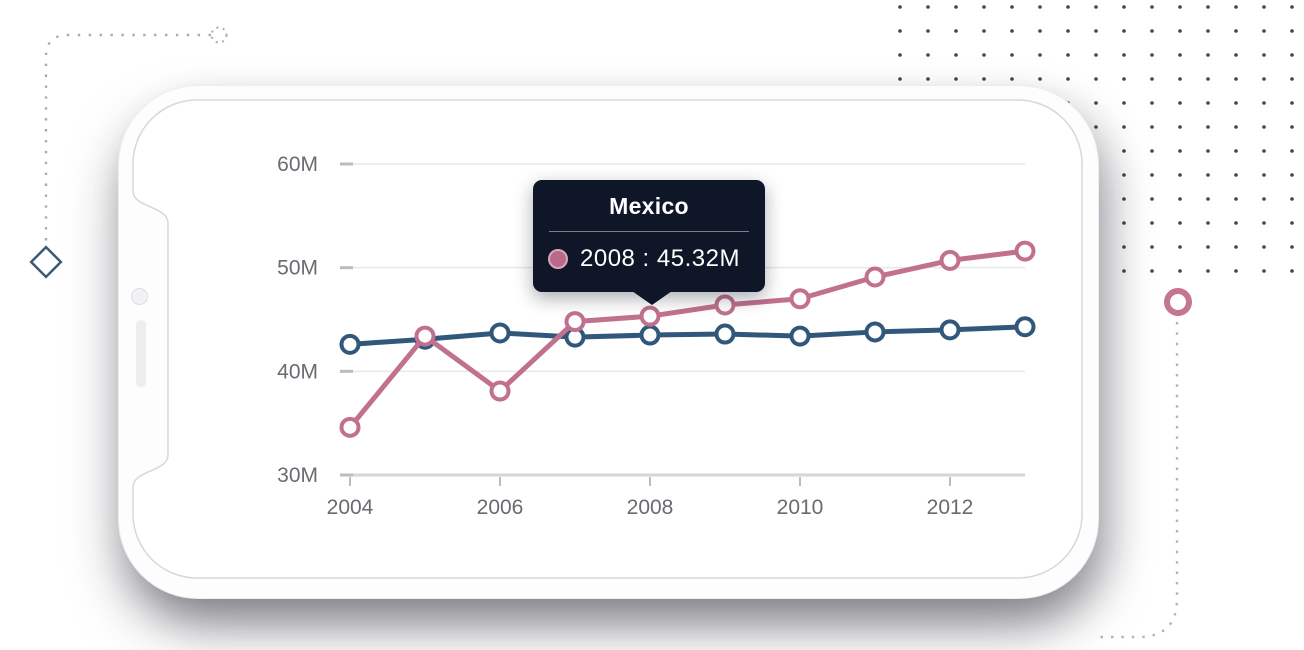  Describe the element at coordinates (649, 231) in the screenshot. I see `tooltip-divider` at that location.